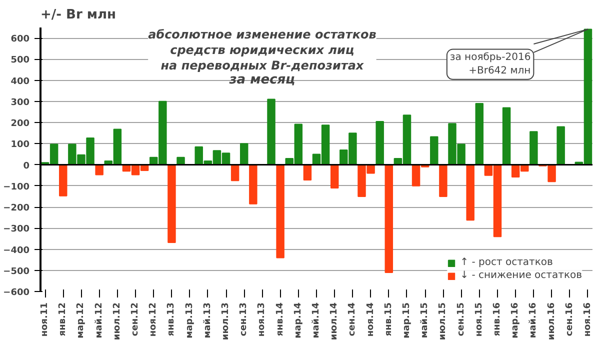  I want to click on x-tick-label: май.16, so click(533, 320).